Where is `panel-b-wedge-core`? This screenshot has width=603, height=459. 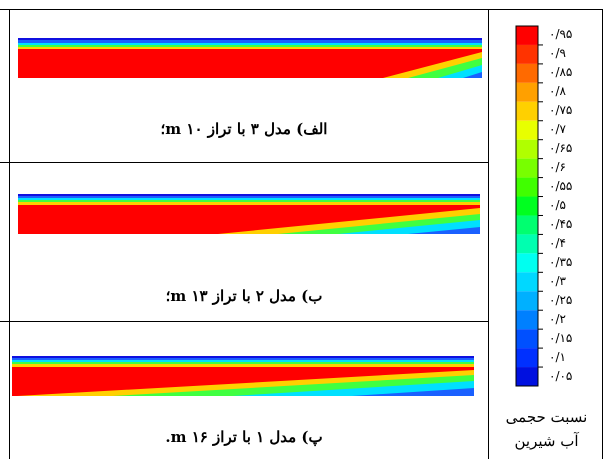
panel-b-wedge-core is located at coordinates (444, 230).